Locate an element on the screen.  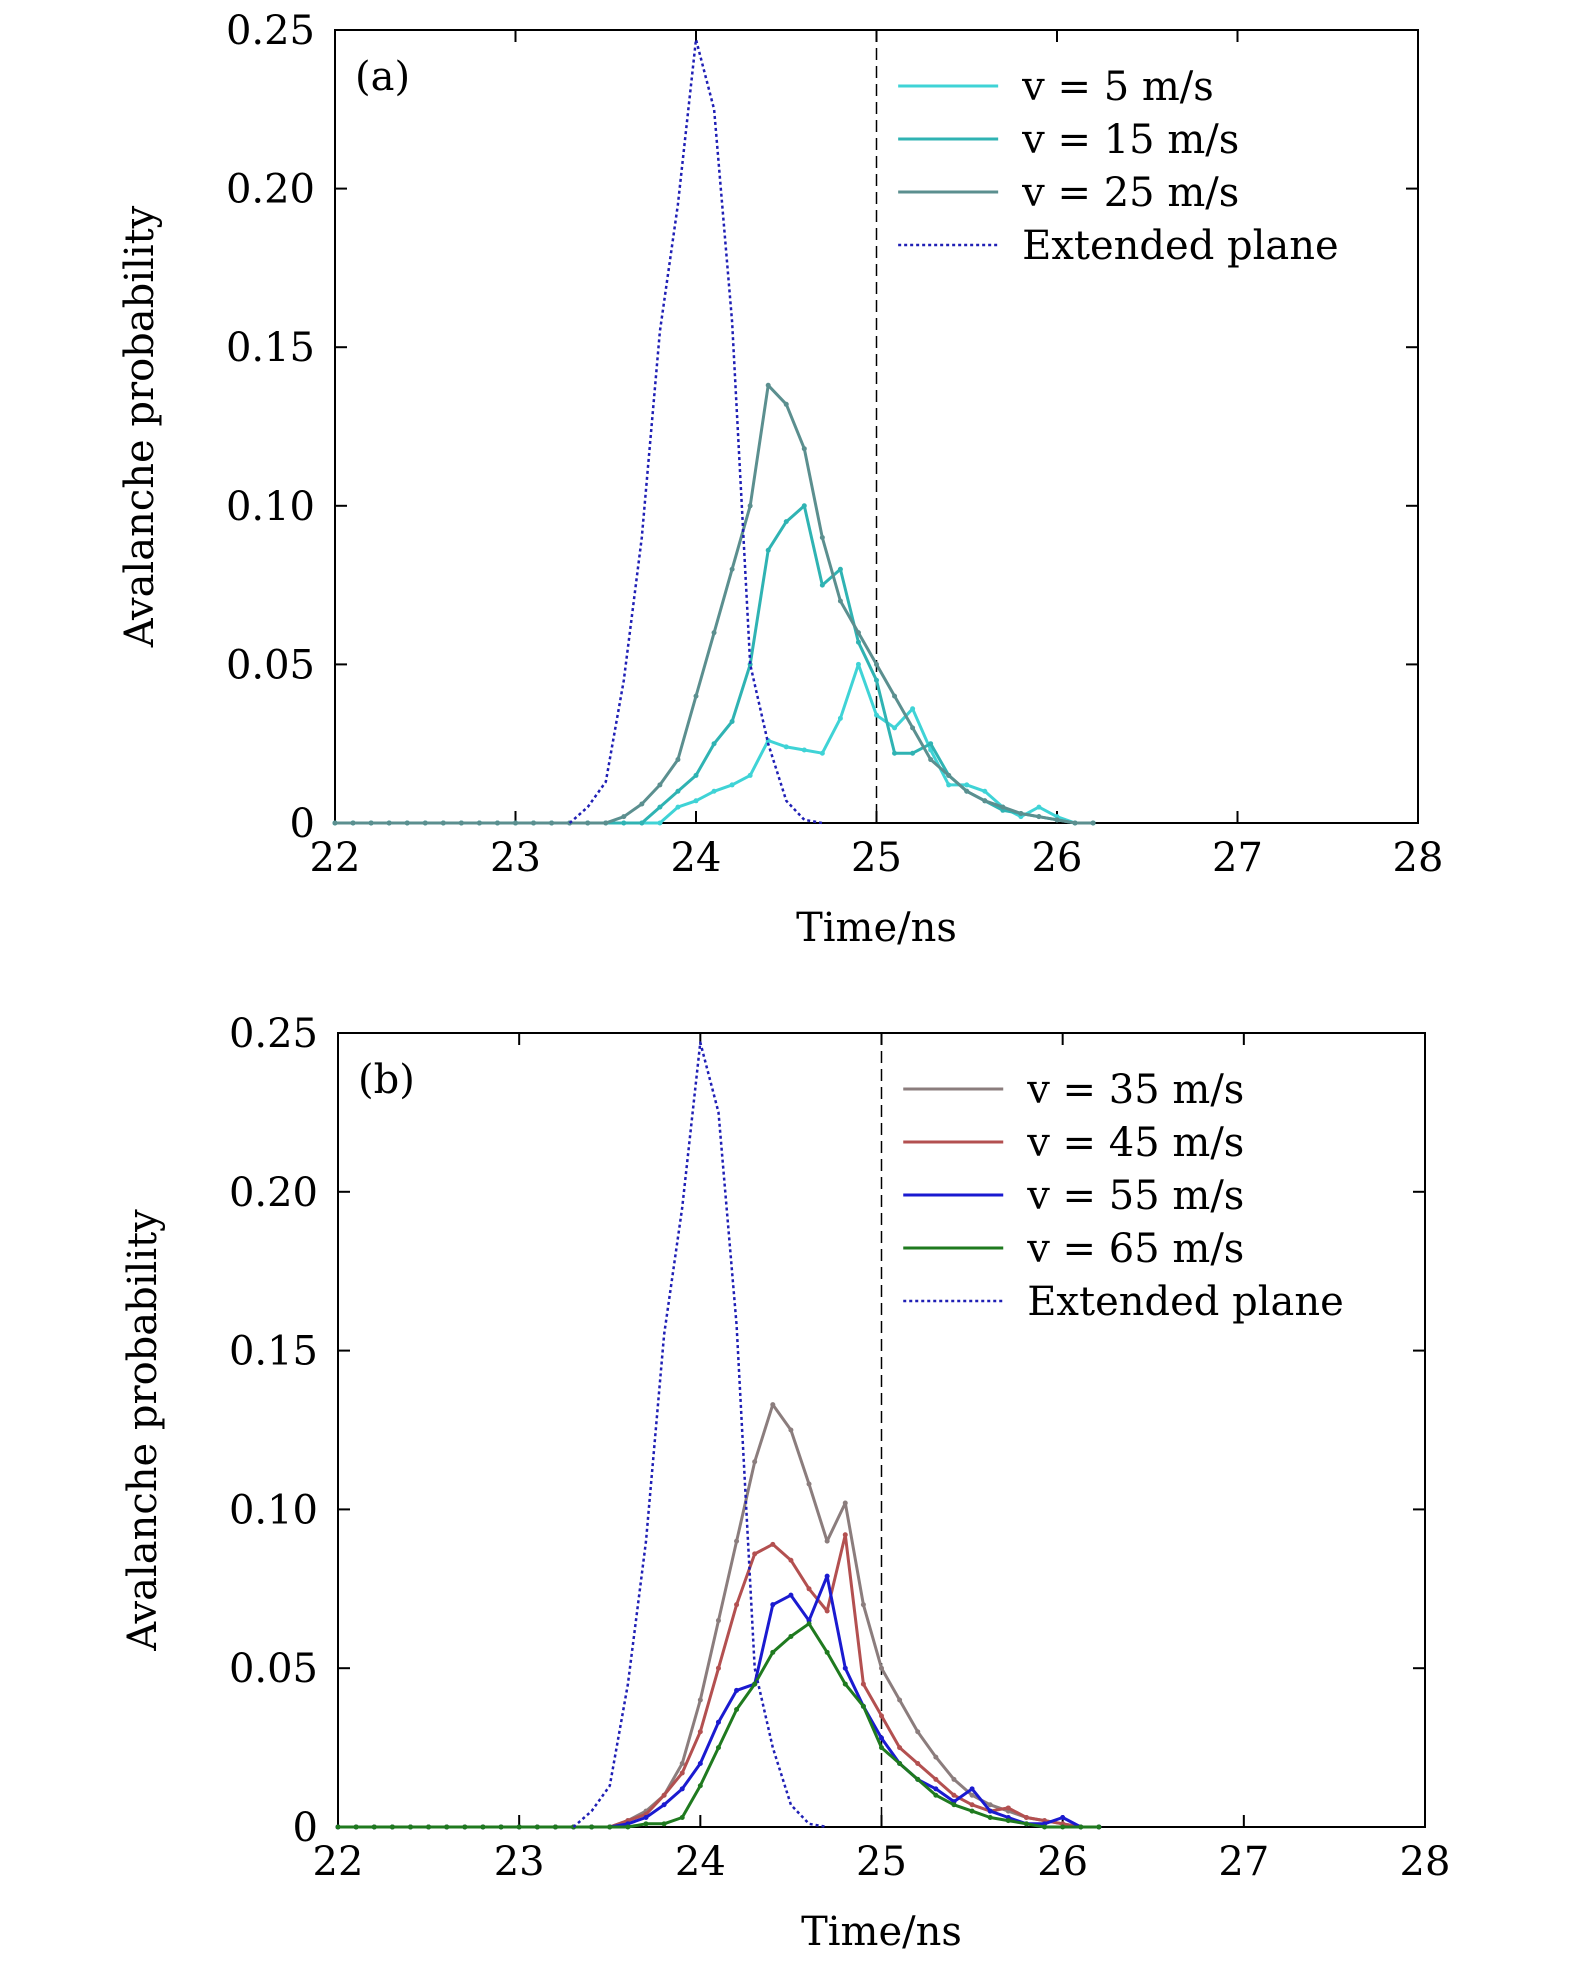
legend-label: v = 25 m/s is located at coordinates (1130, 193).